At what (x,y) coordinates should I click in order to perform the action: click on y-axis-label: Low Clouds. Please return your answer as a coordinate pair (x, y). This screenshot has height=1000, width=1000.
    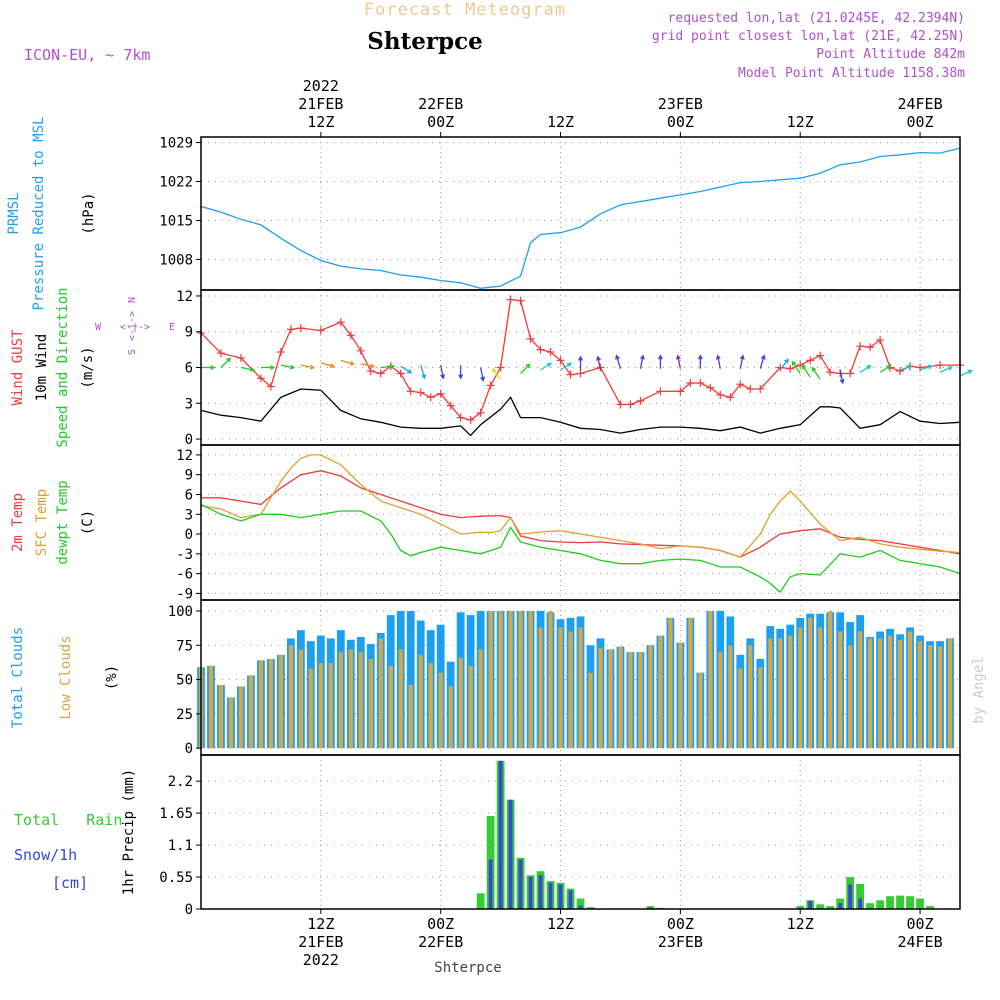
    Looking at the image, I should click on (66, 677).